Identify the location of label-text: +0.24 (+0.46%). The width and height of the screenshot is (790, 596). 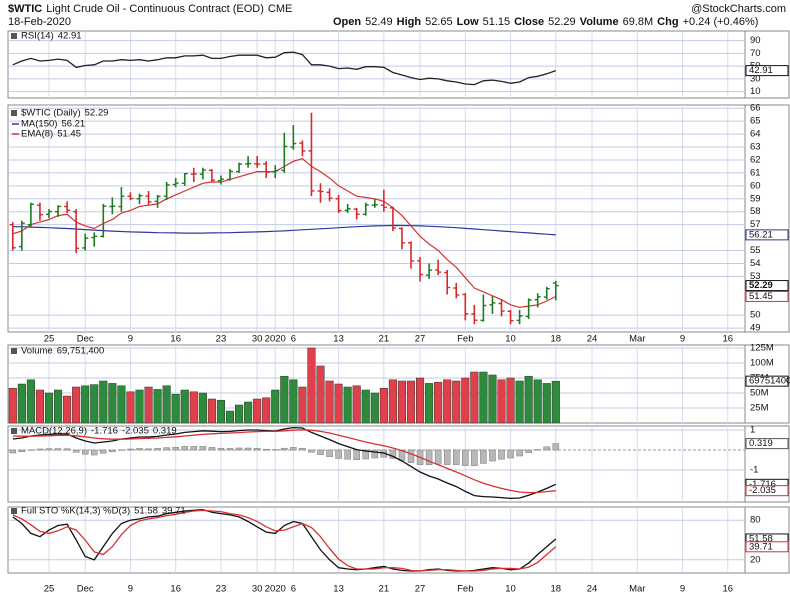
(721, 22).